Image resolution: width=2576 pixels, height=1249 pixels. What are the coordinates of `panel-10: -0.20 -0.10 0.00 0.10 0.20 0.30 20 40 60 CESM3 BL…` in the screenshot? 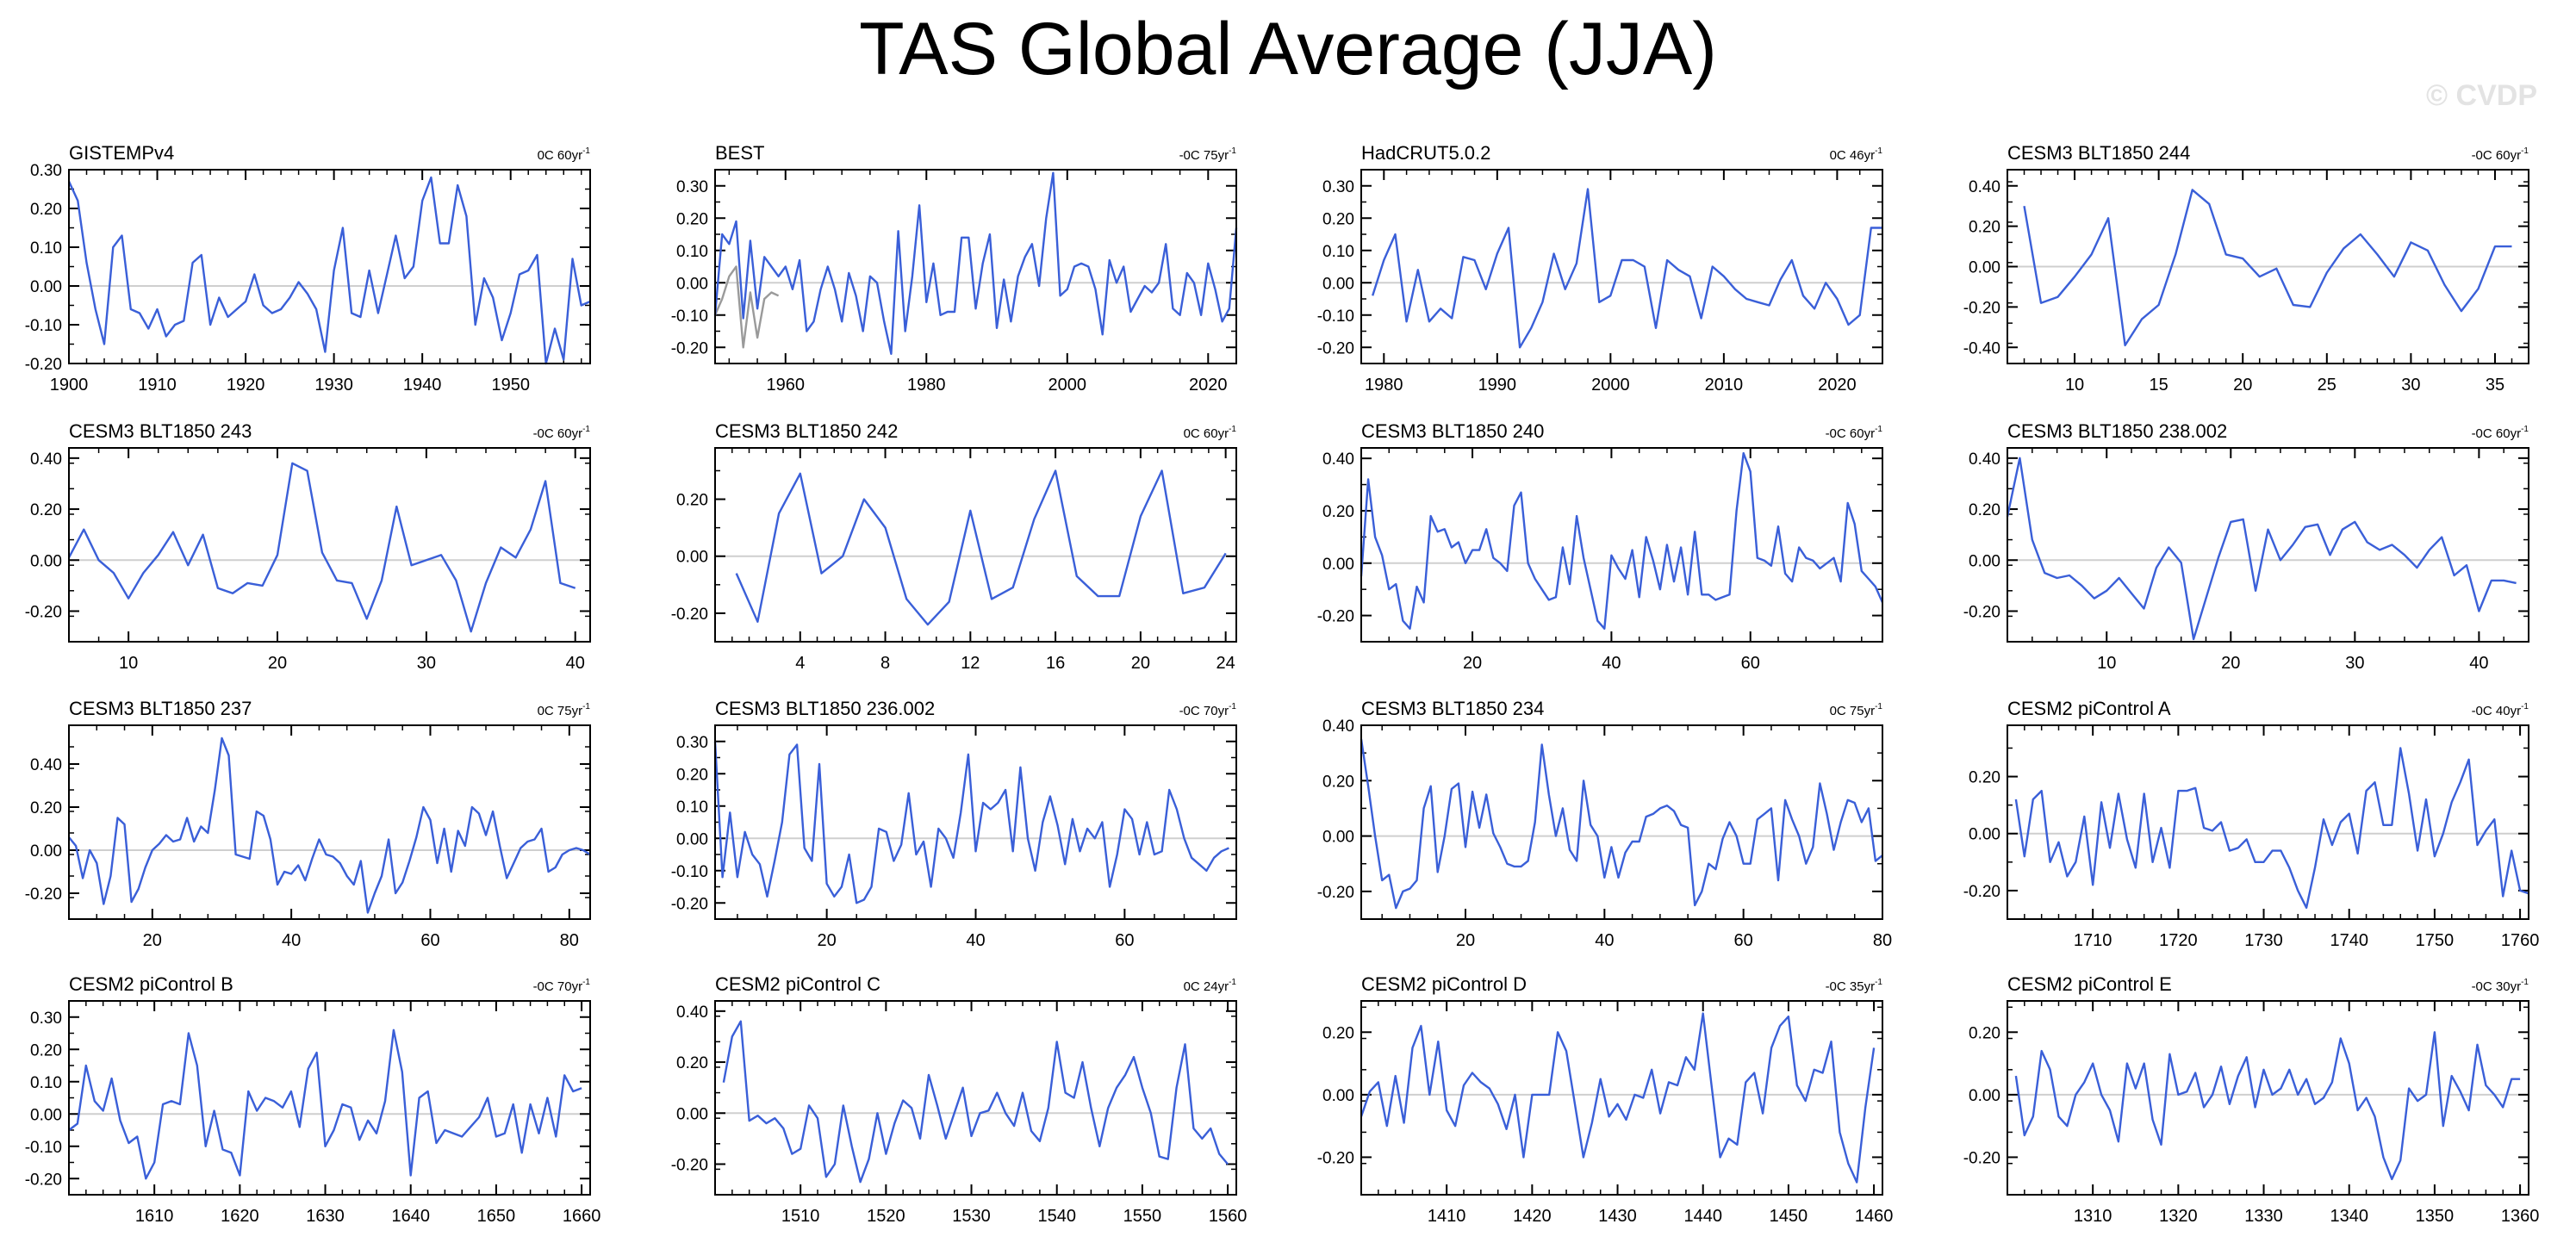 It's located at (954, 824).